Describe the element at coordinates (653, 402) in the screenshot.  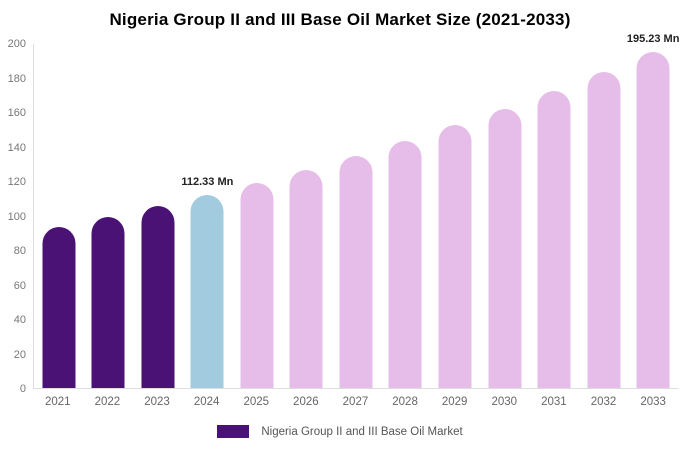
I see `x-axis-label: 2033` at that location.